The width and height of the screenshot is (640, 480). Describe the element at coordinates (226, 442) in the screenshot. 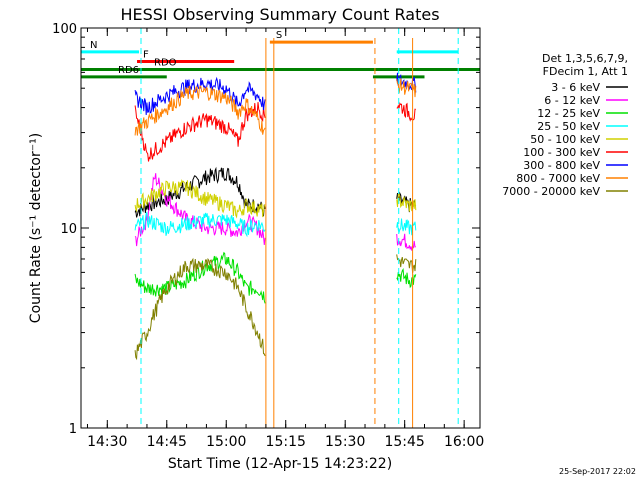

I see `x-tick-label: 15:00` at that location.